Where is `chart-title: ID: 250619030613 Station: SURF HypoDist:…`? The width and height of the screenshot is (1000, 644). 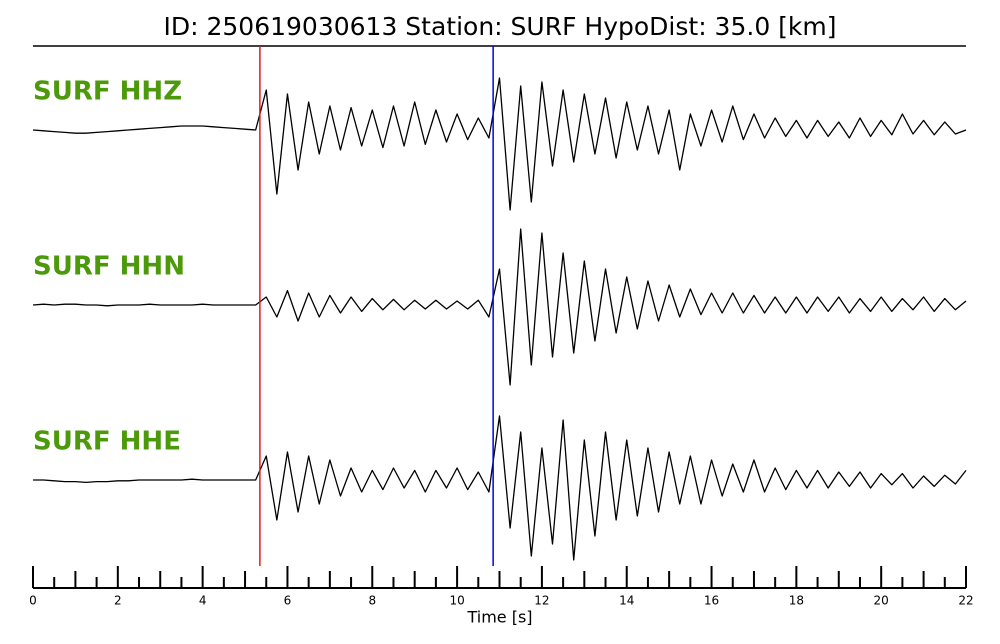 chart-title: ID: 250619030613 Station: SURF HypoDist:… is located at coordinates (499, 26).